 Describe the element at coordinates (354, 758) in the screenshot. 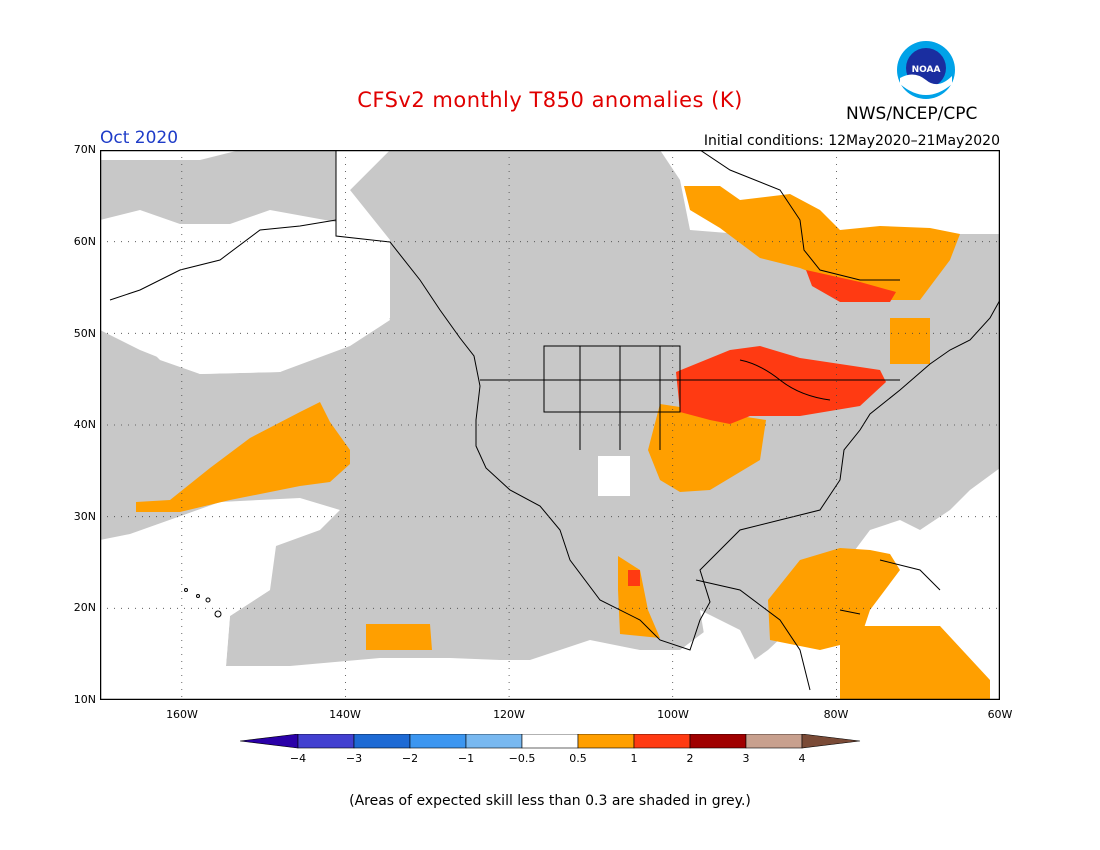

I see `colorbar-label-m3: −3` at that location.